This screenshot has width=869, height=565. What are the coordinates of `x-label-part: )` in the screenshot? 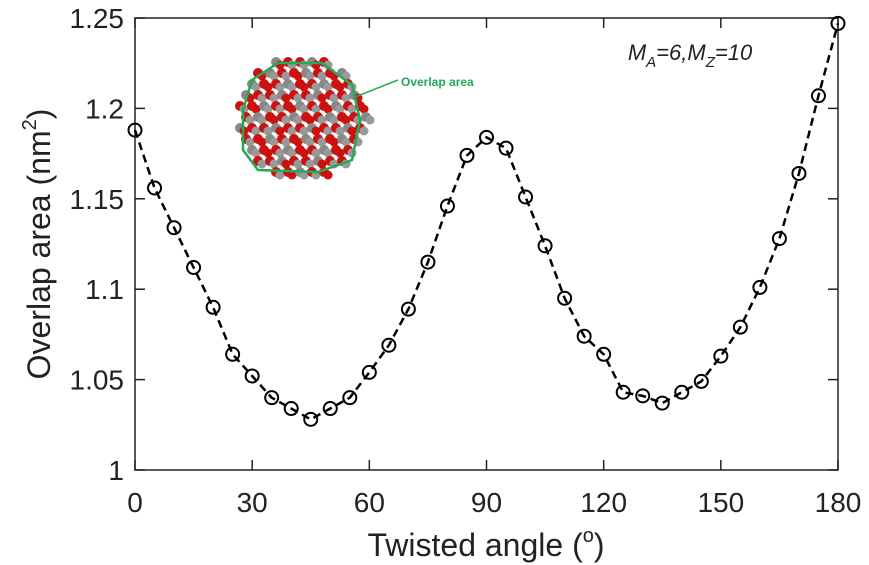 It's located at (599, 545).